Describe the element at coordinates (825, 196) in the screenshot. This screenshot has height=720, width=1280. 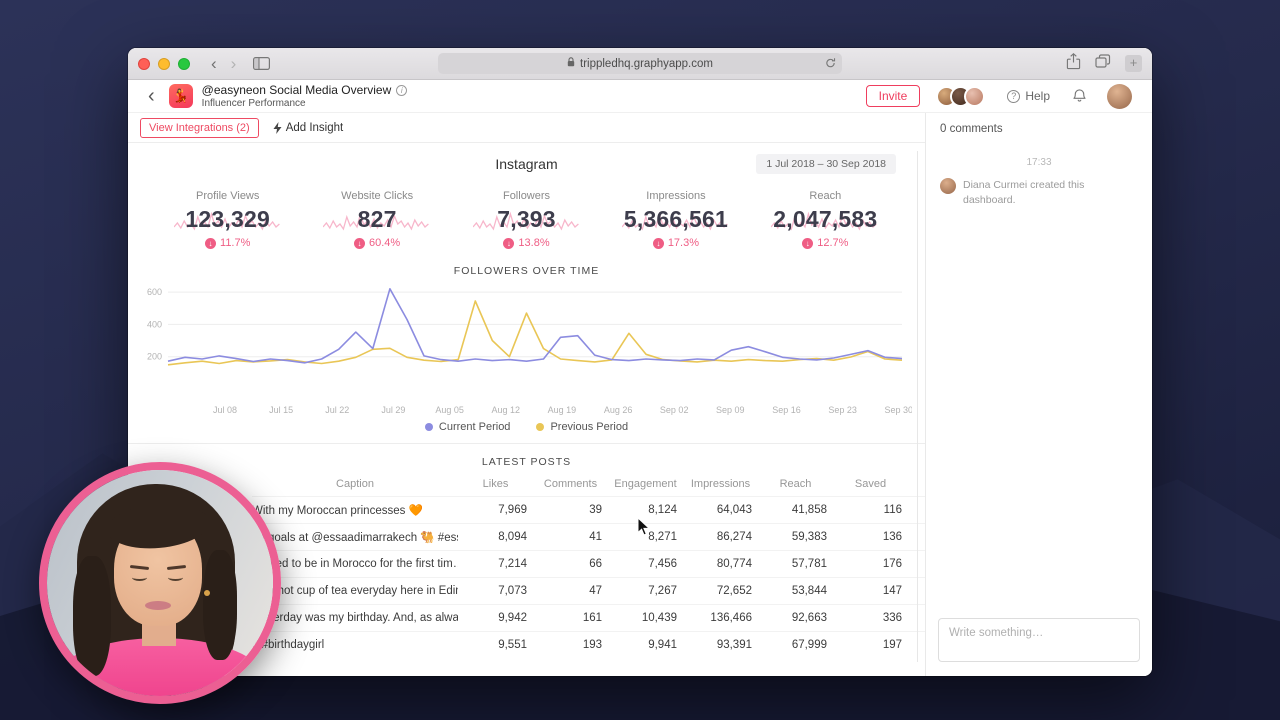
I see `metric-label: Reach` at that location.